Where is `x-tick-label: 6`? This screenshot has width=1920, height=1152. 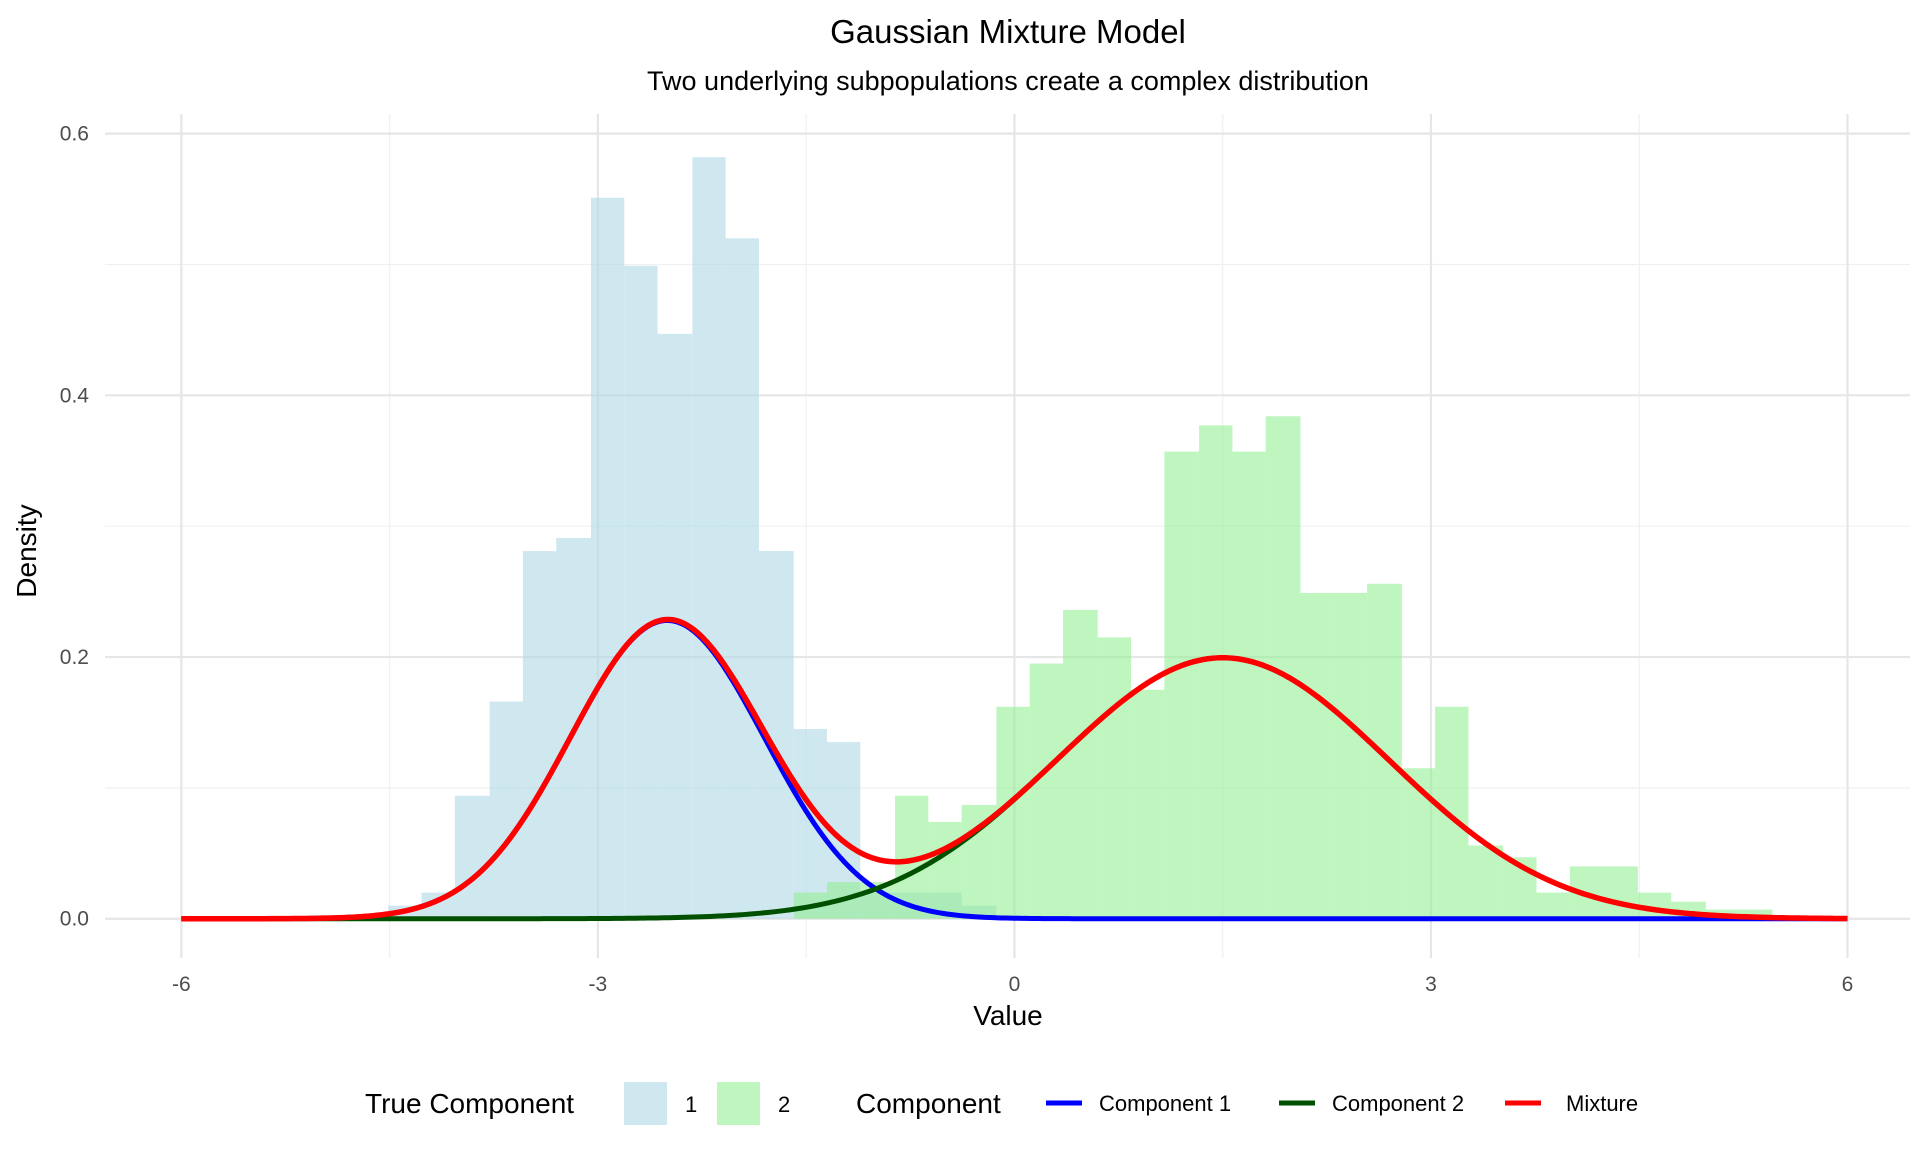
x-tick-label: 6 is located at coordinates (1848, 984).